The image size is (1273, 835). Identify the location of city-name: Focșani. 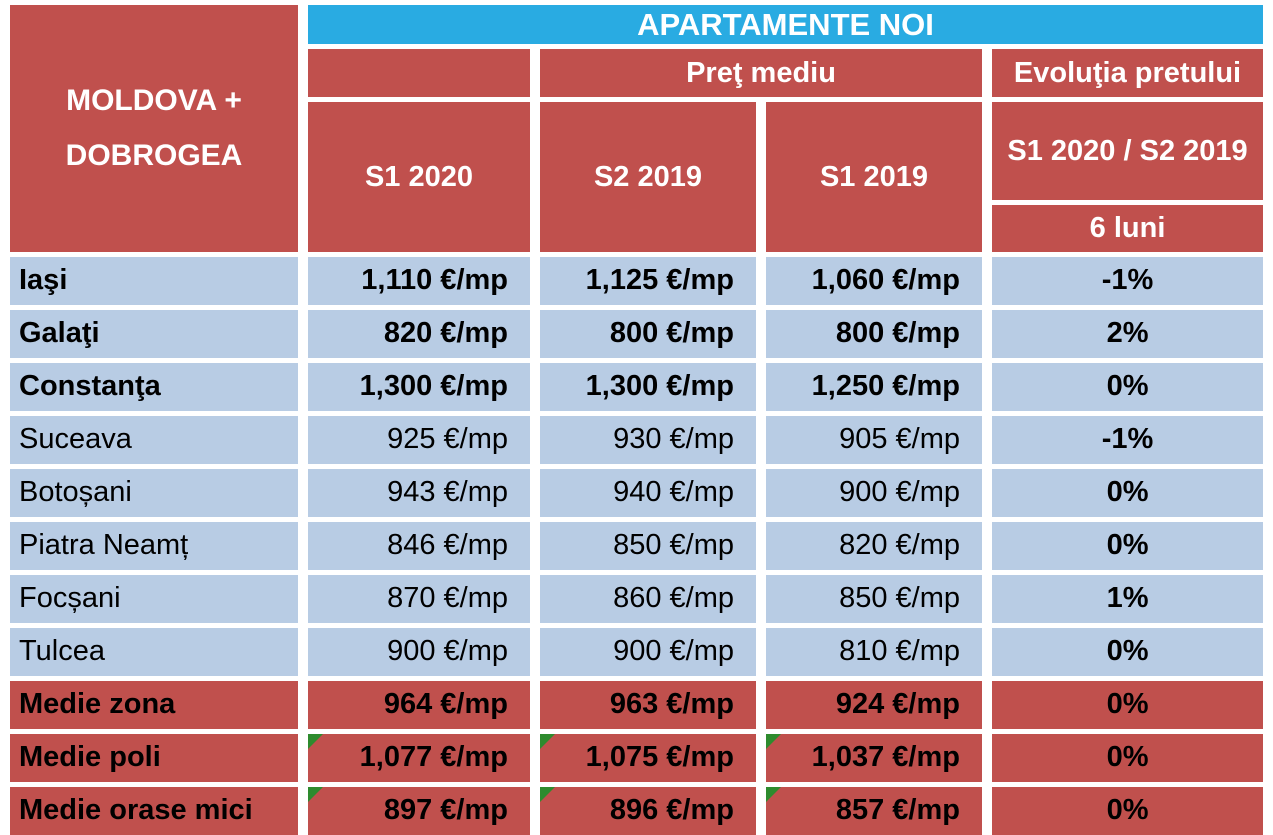
(154, 598).